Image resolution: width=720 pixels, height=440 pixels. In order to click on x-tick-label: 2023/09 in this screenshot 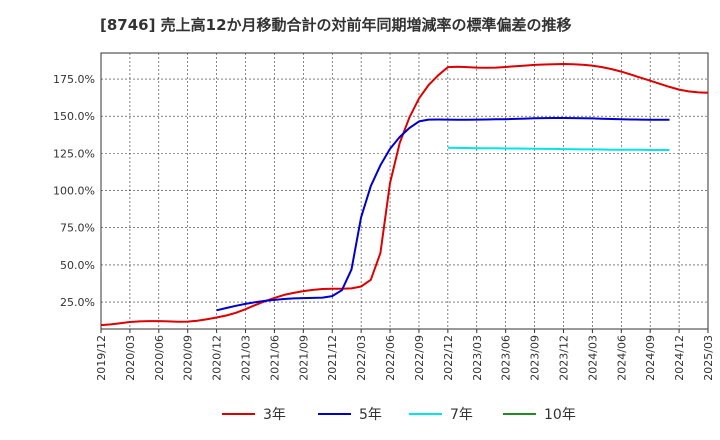, I will do `click(535, 358)`.